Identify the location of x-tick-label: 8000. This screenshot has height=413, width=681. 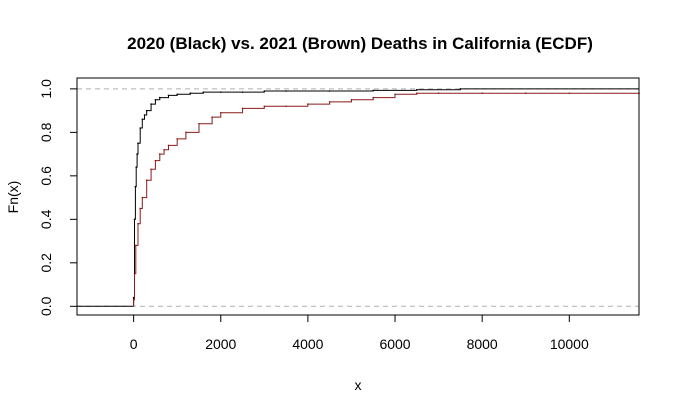
(482, 344).